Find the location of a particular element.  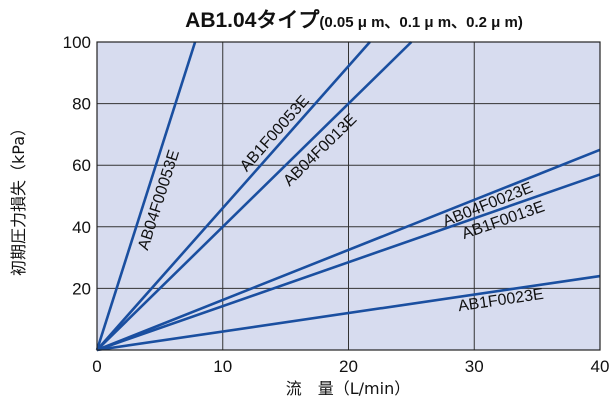

series-line is located at coordinates (146, 196).